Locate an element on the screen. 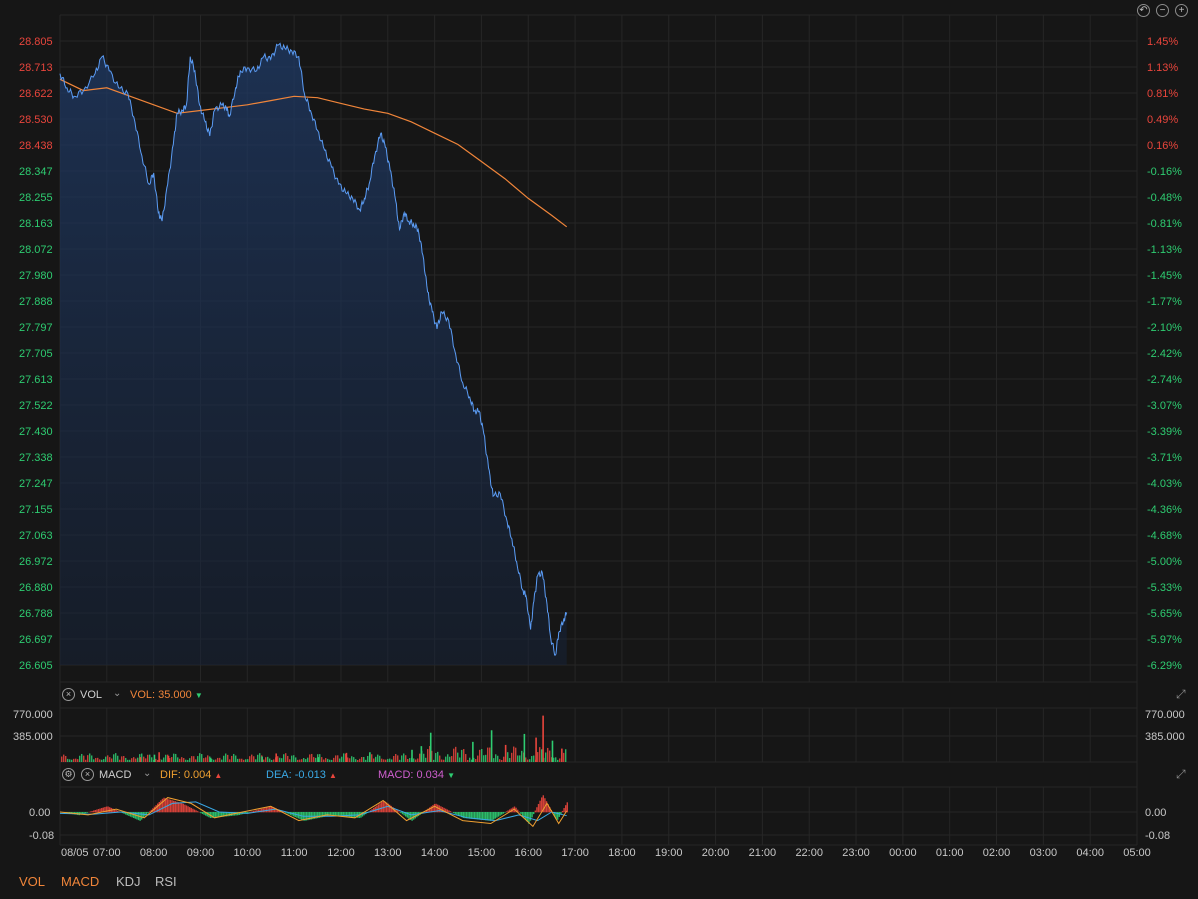 This screenshot has height=899, width=1198. close-vol-icon: × is located at coordinates (68, 694).